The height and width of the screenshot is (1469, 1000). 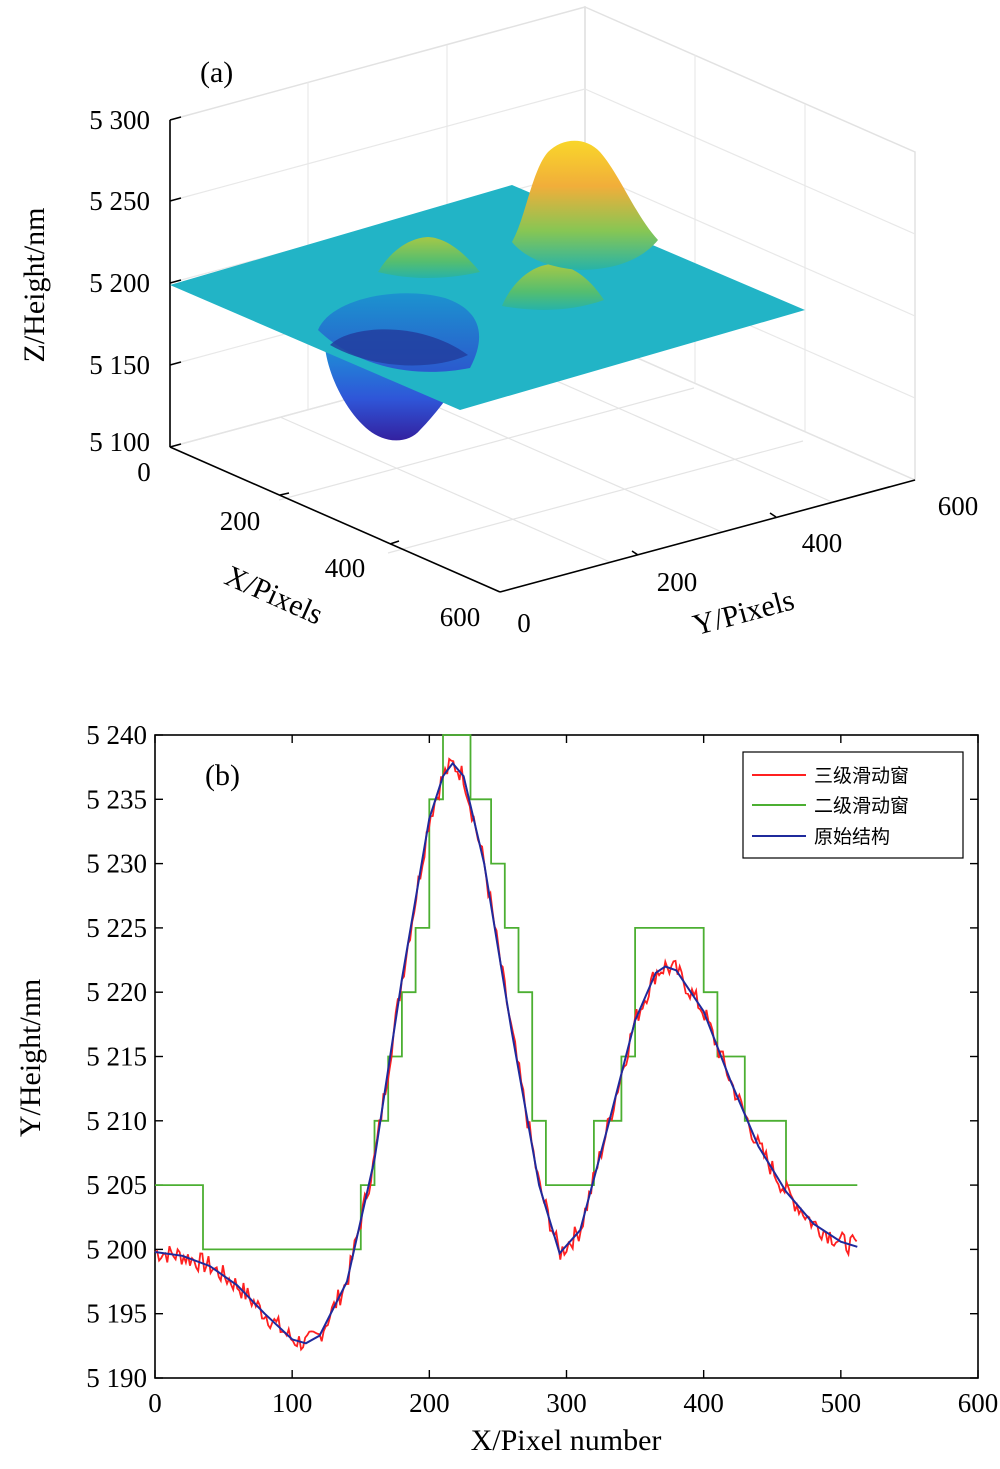 What do you see at coordinates (566, 1403) in the screenshot?
I see `x-tick-label: 300` at bounding box center [566, 1403].